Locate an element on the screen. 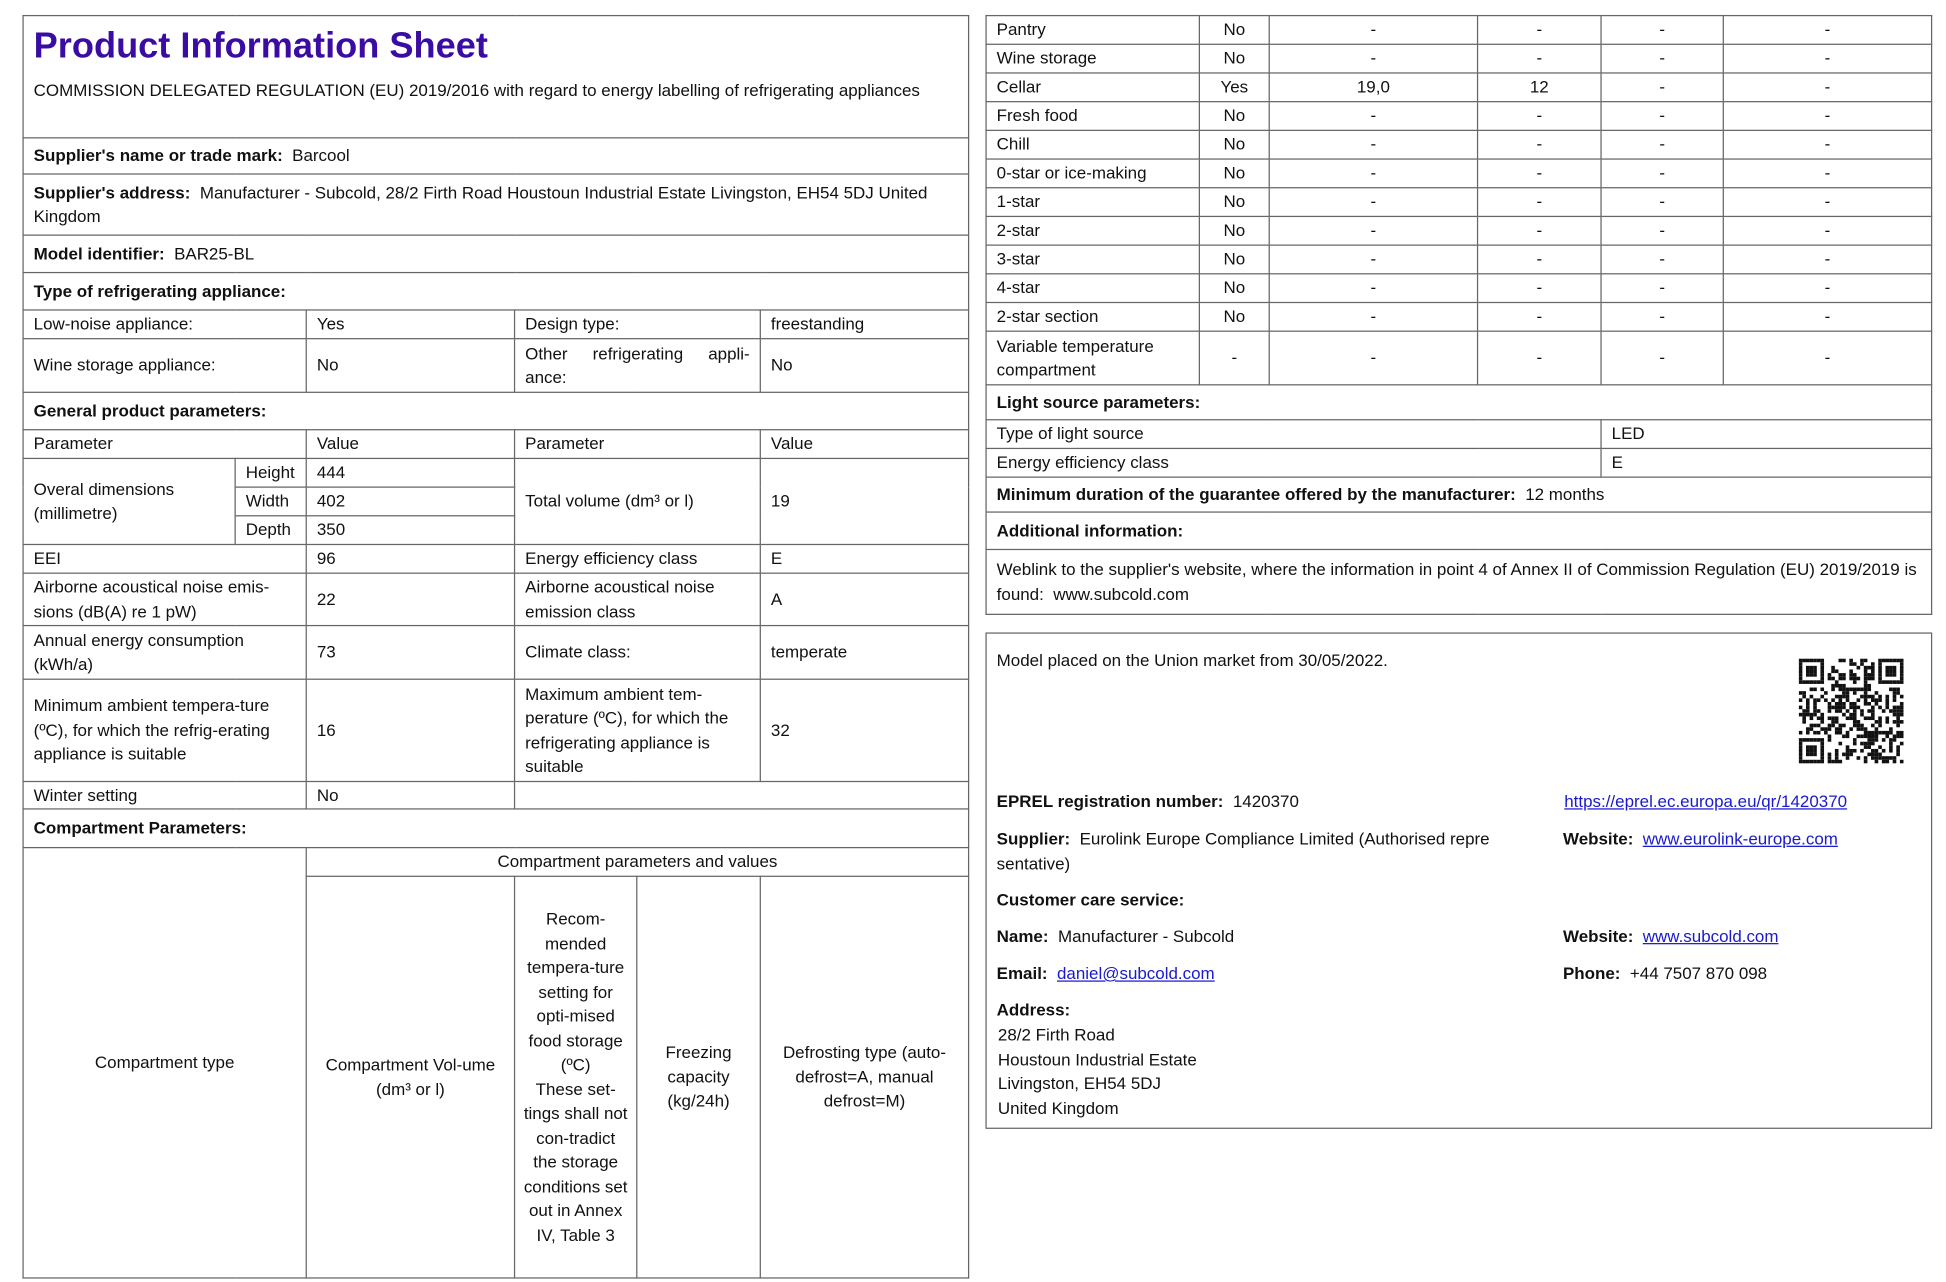  compartment-row: 1-star No - - - - is located at coordinates (1459, 202).